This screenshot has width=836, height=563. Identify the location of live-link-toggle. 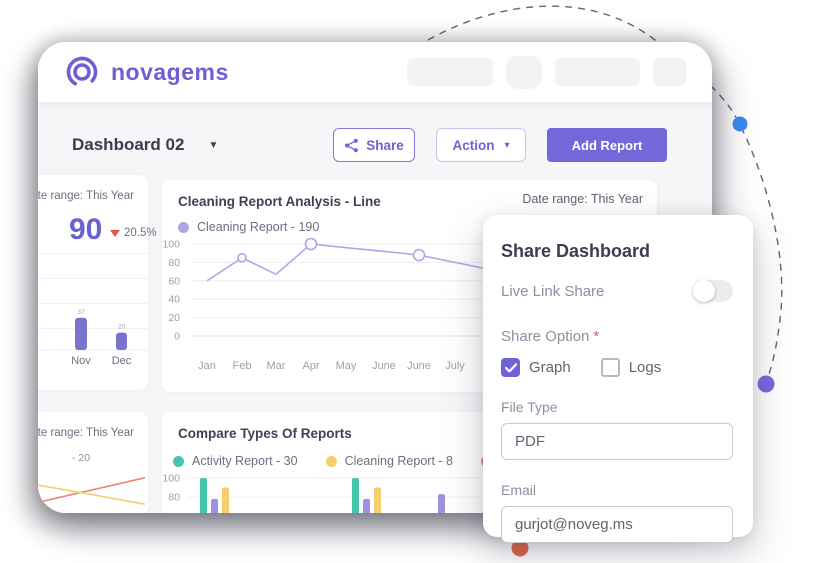
(713, 291).